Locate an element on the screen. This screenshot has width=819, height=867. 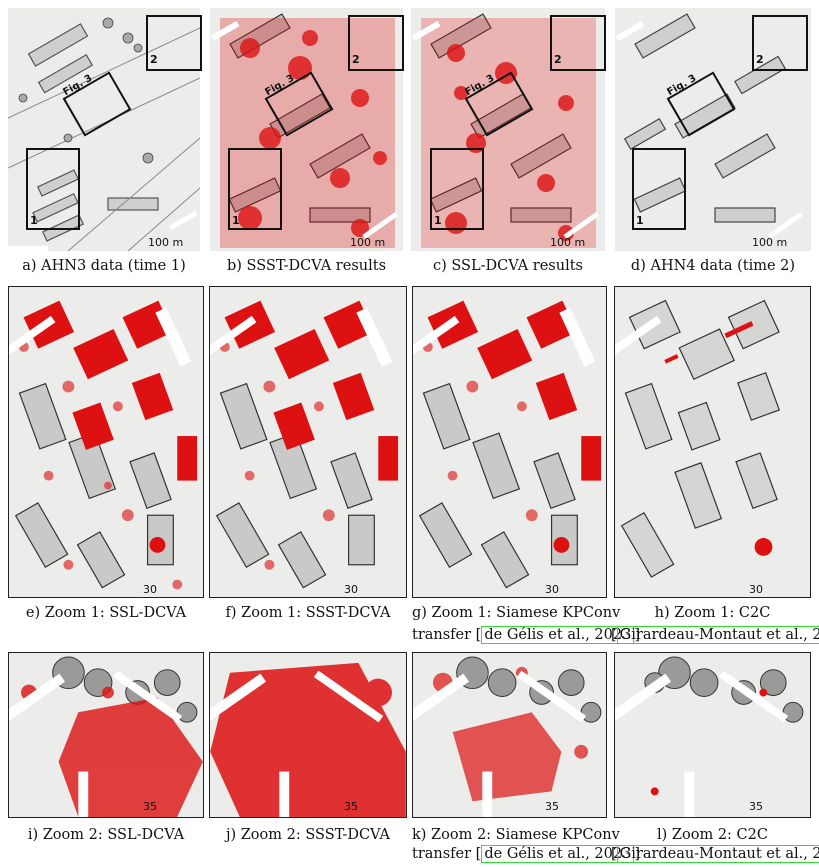
zoom2-siamese-pointcloud is located at coordinates (507, 736).